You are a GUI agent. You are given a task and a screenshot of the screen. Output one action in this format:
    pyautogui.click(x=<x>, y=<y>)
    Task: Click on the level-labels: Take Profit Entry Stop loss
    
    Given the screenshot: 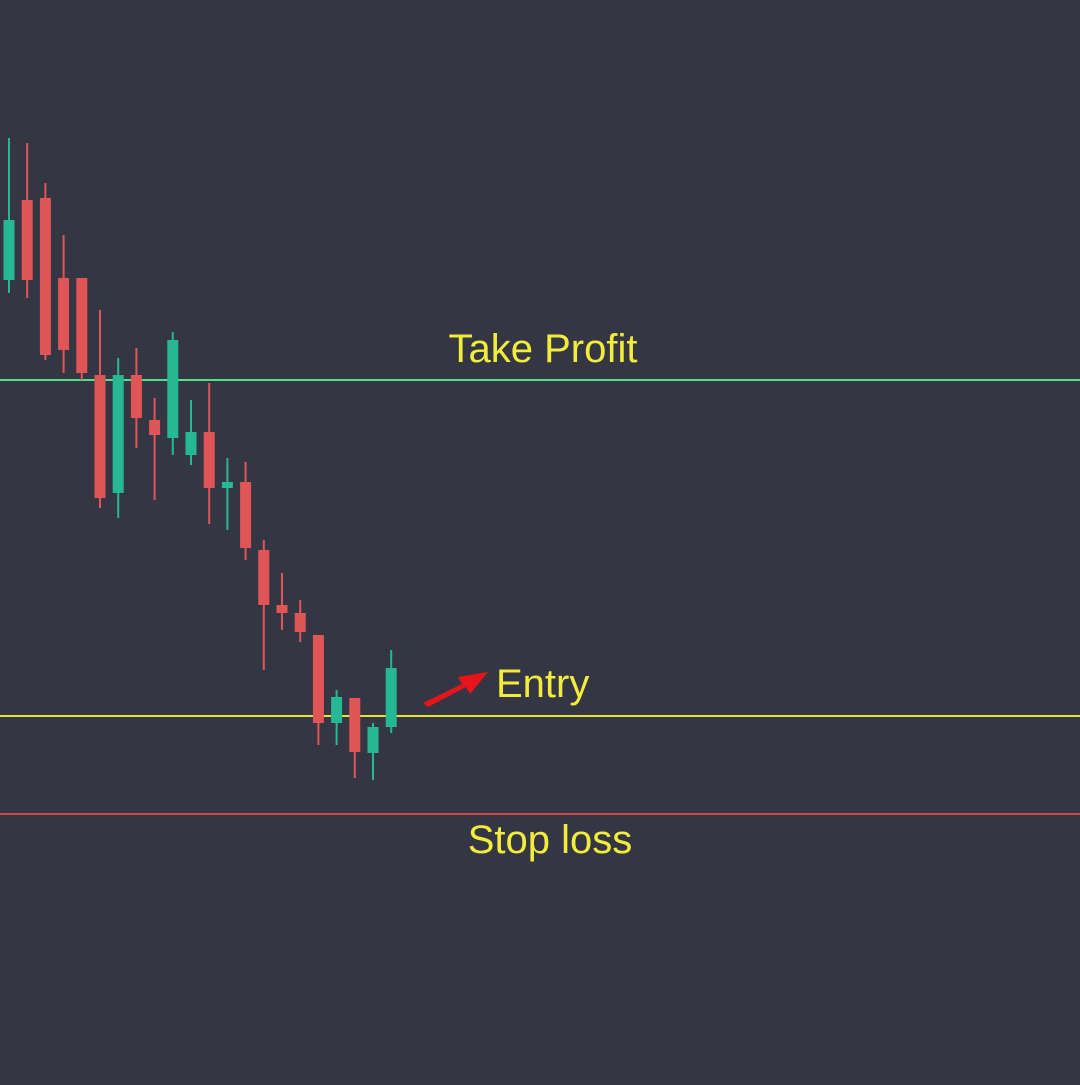 What is the action you would take?
    pyautogui.click(x=543, y=594)
    